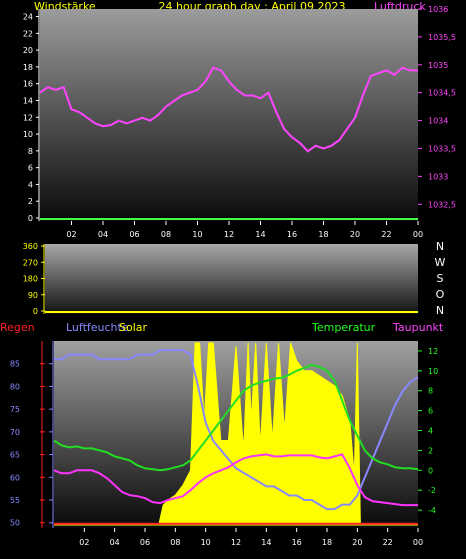  I want to click on direction-tick-label: 180, so click(30, 279).